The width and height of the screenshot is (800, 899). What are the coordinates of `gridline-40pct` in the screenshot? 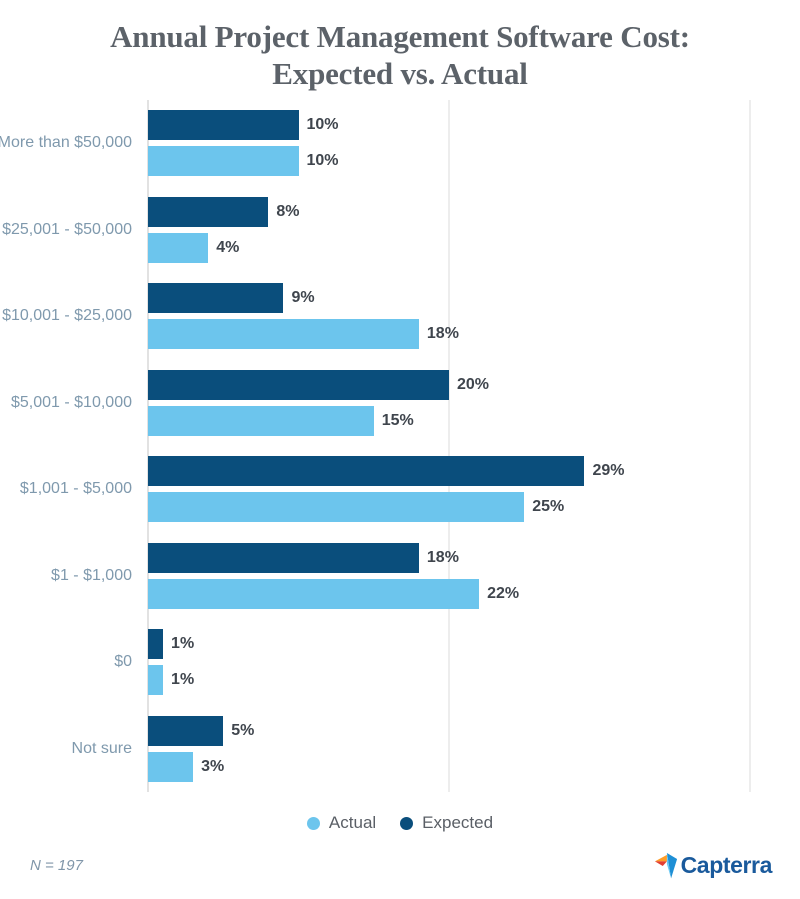 It's located at (750, 446).